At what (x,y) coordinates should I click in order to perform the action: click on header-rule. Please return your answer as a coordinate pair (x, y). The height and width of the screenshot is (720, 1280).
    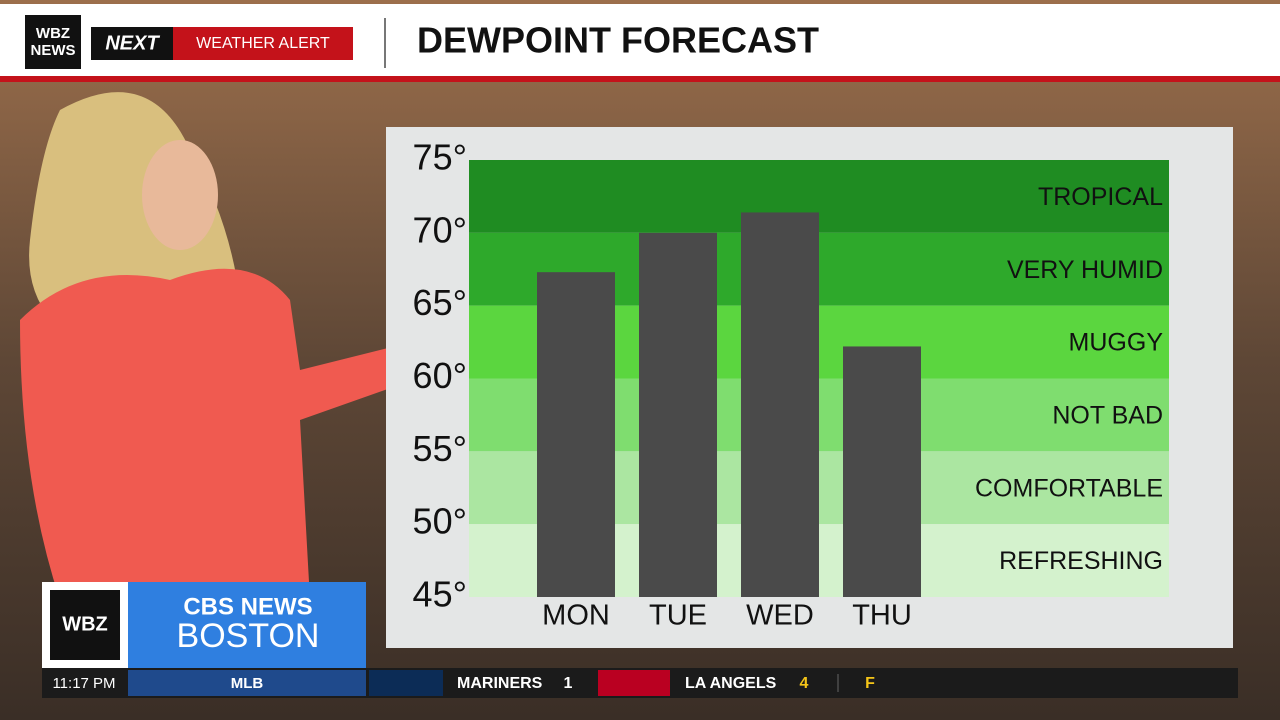
    Looking at the image, I should click on (640, 79).